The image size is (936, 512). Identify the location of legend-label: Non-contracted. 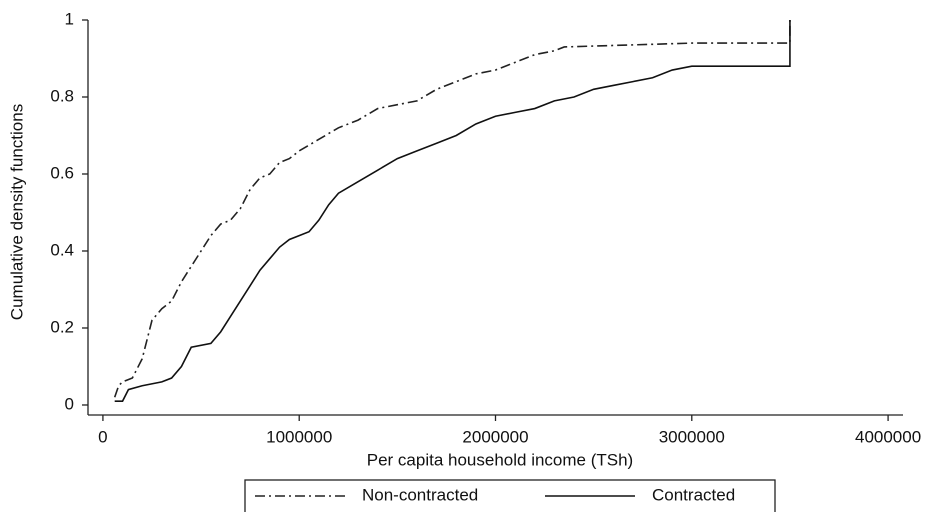
(420, 494).